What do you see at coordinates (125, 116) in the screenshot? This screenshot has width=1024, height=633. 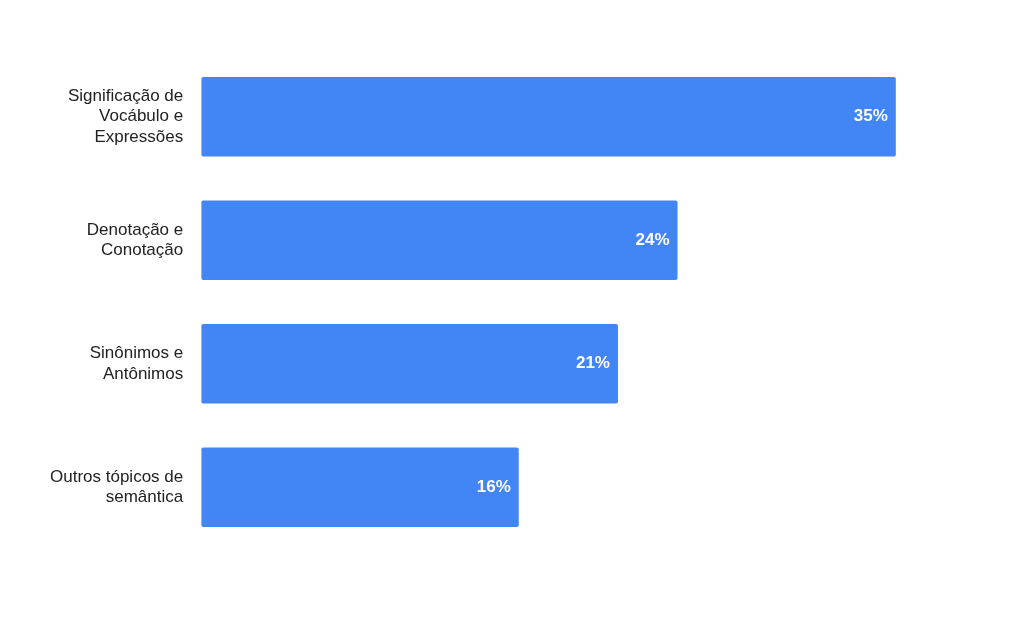 I see `y-tick-label: Significação de Vocábulo e Expressões` at bounding box center [125, 116].